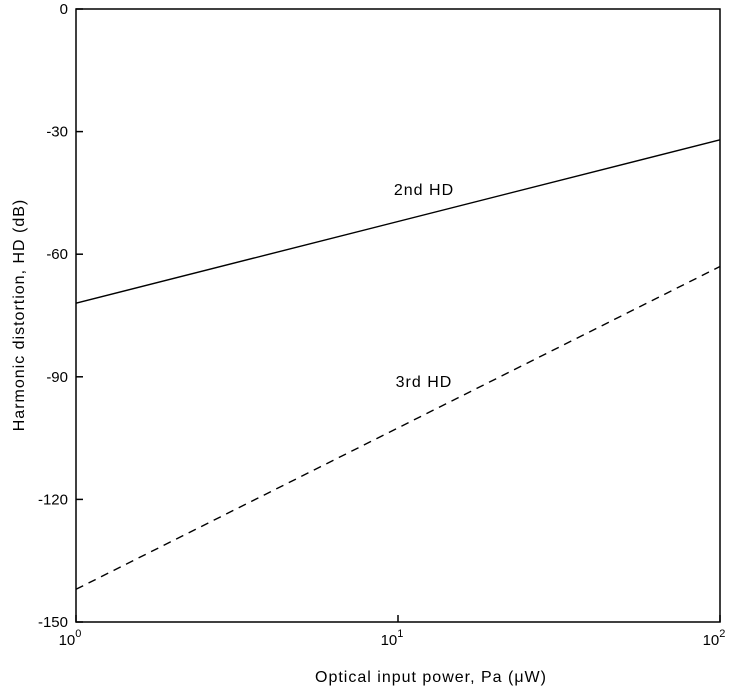 The width and height of the screenshot is (731, 694). Describe the element at coordinates (19, 315) in the screenshot. I see `y-axis-label: Harmonic distortion, HD (dB)` at that location.